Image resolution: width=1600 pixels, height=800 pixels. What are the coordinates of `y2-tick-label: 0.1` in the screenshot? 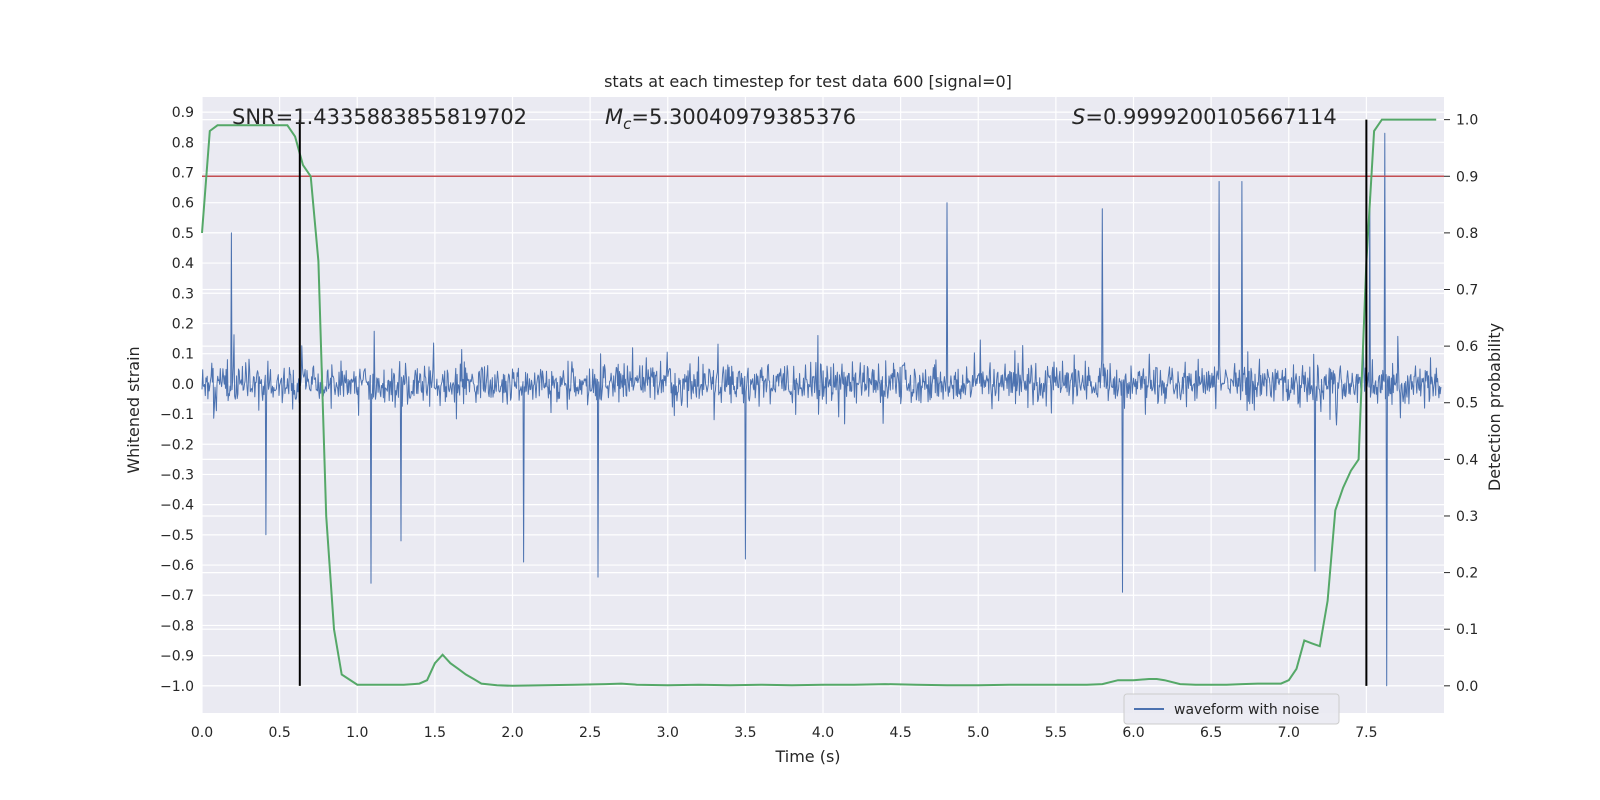 It's located at (1467, 630).